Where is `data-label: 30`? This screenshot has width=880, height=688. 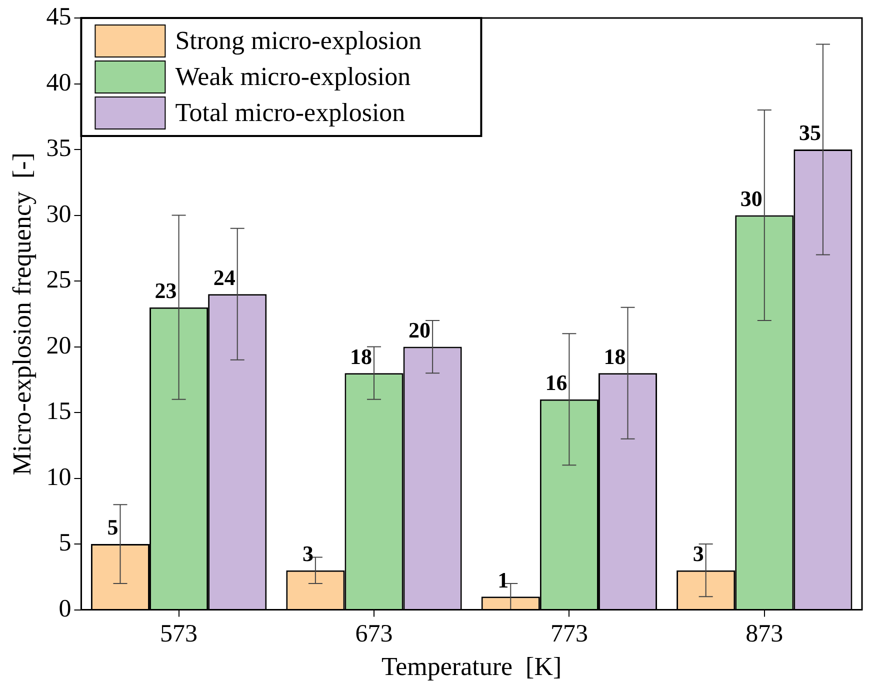
data-label: 30 is located at coordinates (751, 198).